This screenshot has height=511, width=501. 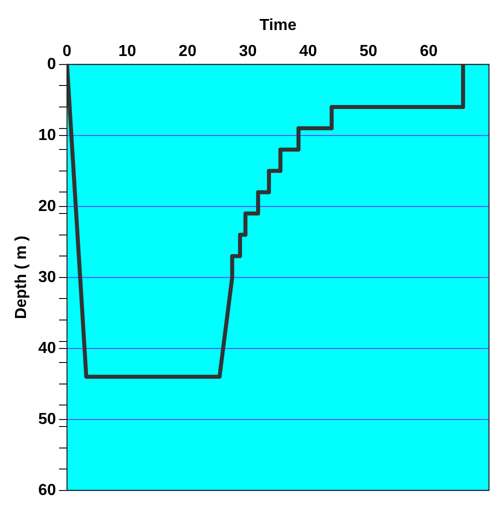 I want to click on x-tick-label: 0, so click(x=67, y=51).